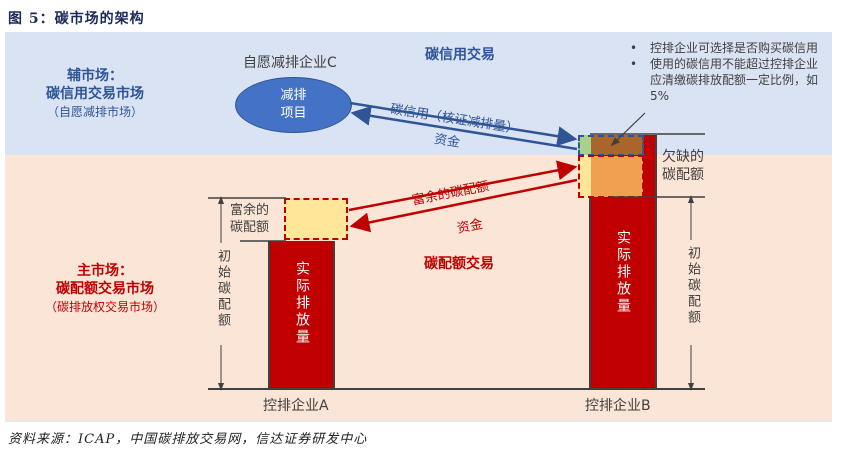 Image resolution: width=848 pixels, height=452 pixels. Describe the element at coordinates (249, 219) in the screenshot. I see `company-a-surplus-label: 富余的 碳配额` at that location.